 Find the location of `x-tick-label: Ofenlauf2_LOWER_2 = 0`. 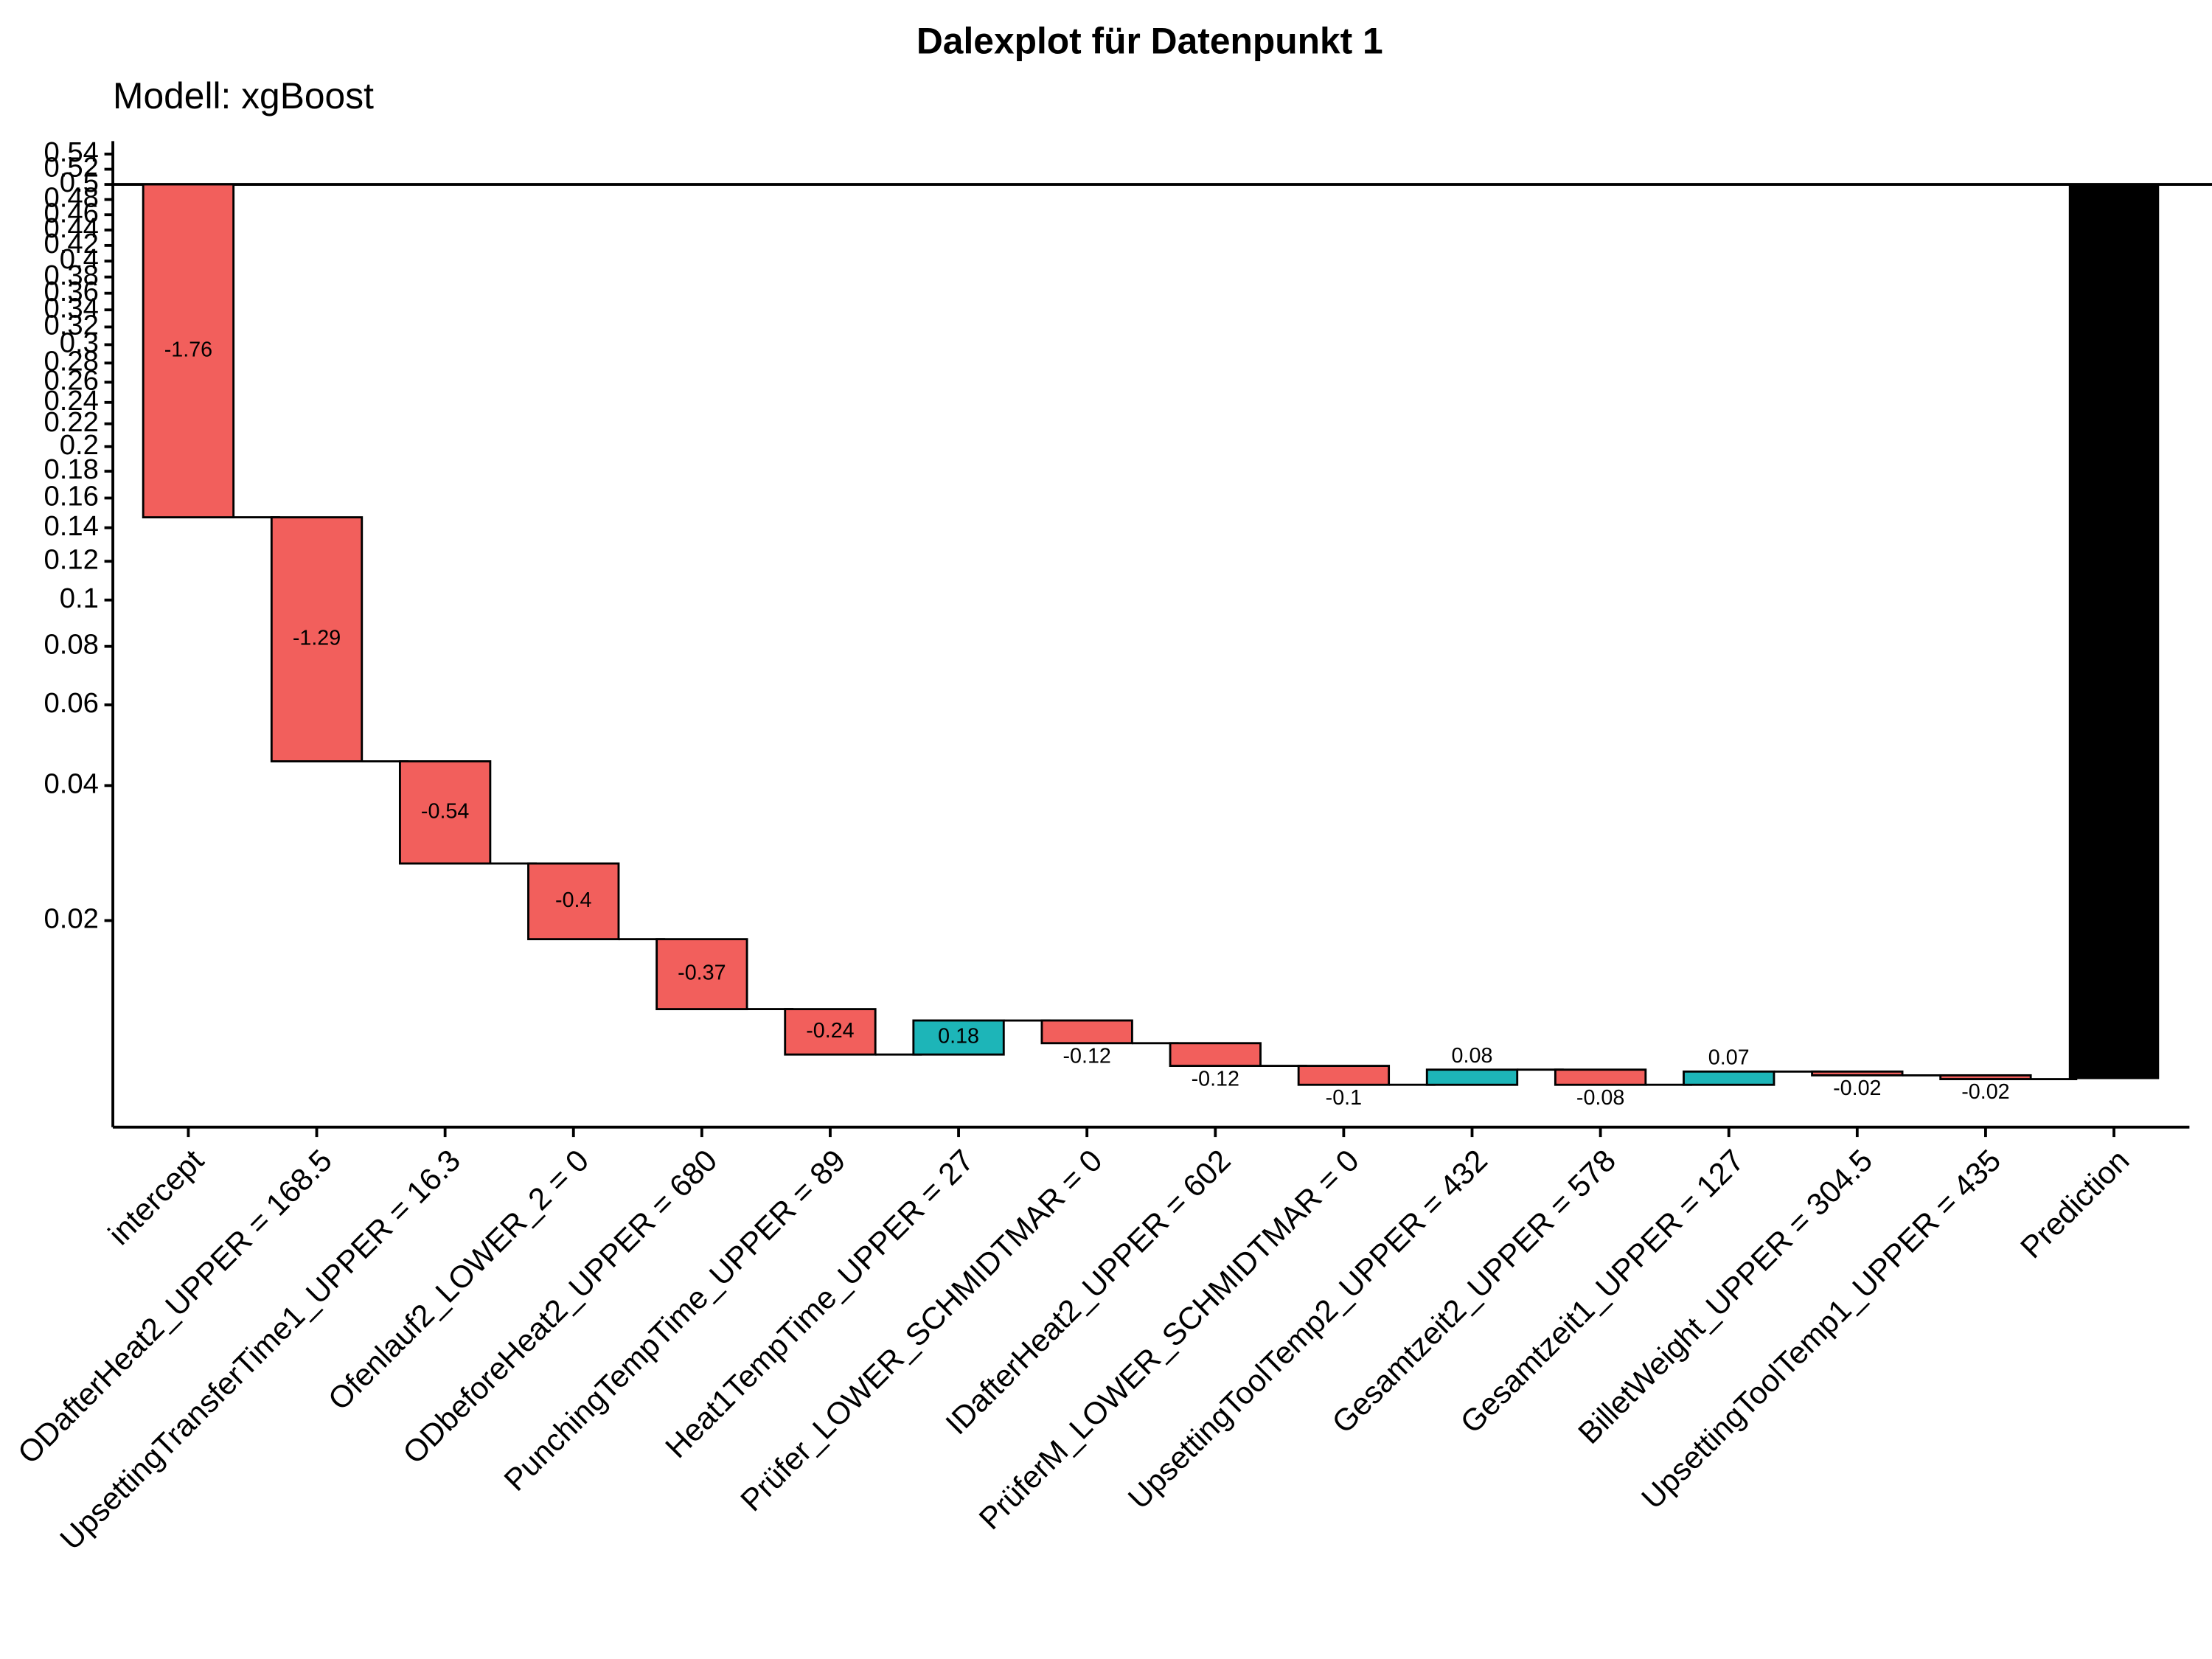

x-tick-label: Ofenlauf2_LOWER_2 = 0 is located at coordinates (458, 1279).